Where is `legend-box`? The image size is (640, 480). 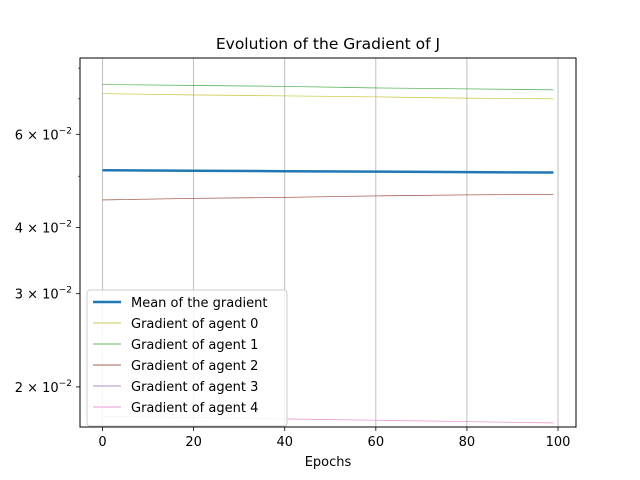
legend-box is located at coordinates (187, 358).